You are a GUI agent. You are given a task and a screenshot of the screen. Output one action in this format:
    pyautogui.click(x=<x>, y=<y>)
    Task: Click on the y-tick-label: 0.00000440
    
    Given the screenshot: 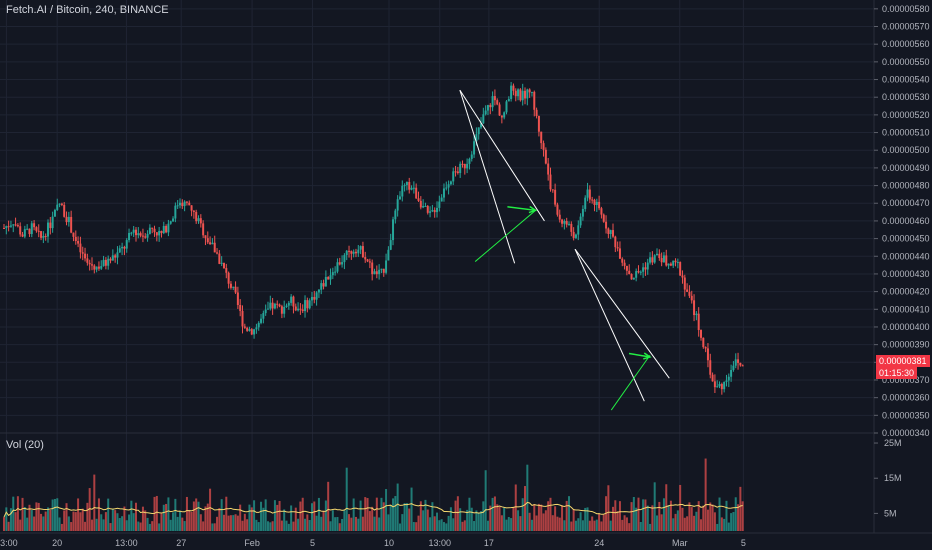 What is the action you would take?
    pyautogui.click(x=906, y=256)
    